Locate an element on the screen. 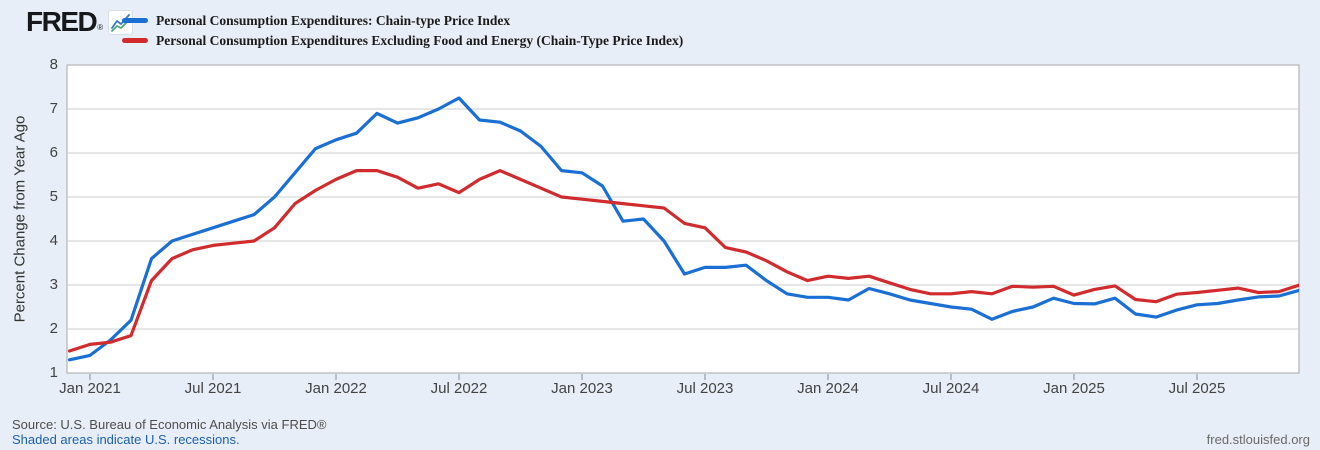  y-tick-label: 4 is located at coordinates (53, 240).